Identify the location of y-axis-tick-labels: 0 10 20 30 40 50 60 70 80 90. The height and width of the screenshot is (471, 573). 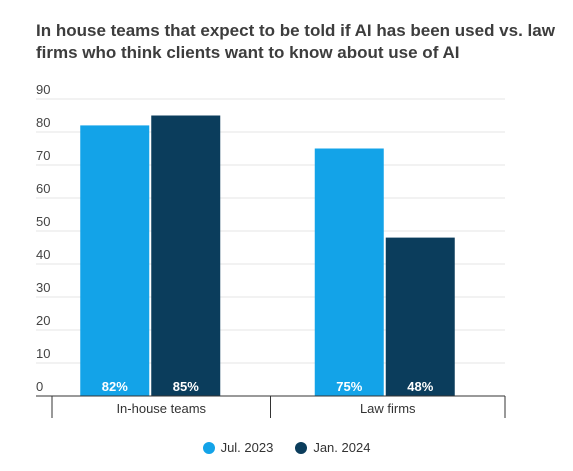
(43, 238).